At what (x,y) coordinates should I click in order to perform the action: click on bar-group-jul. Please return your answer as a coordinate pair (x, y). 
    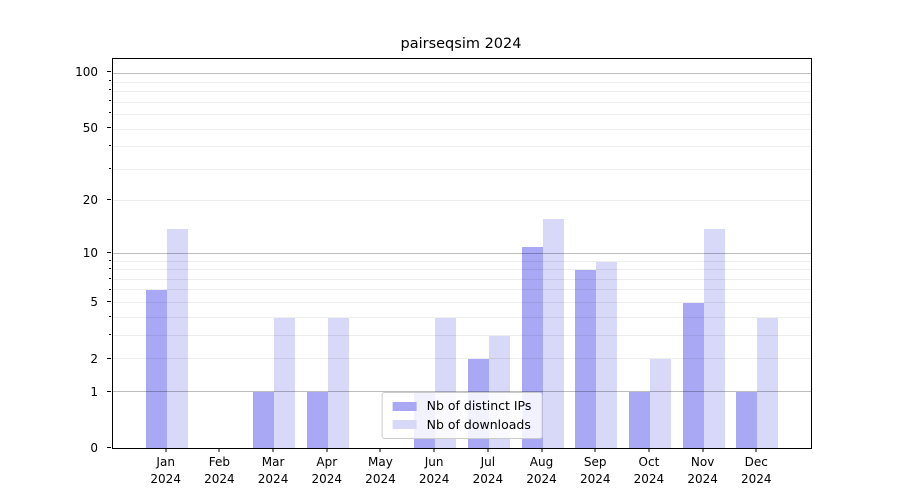
    Looking at the image, I should click on (489, 253).